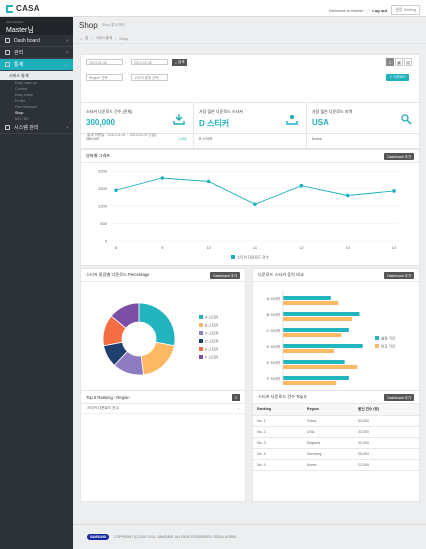  Describe the element at coordinates (20, 30) in the screenshot. I see `user-name: Master님` at that location.